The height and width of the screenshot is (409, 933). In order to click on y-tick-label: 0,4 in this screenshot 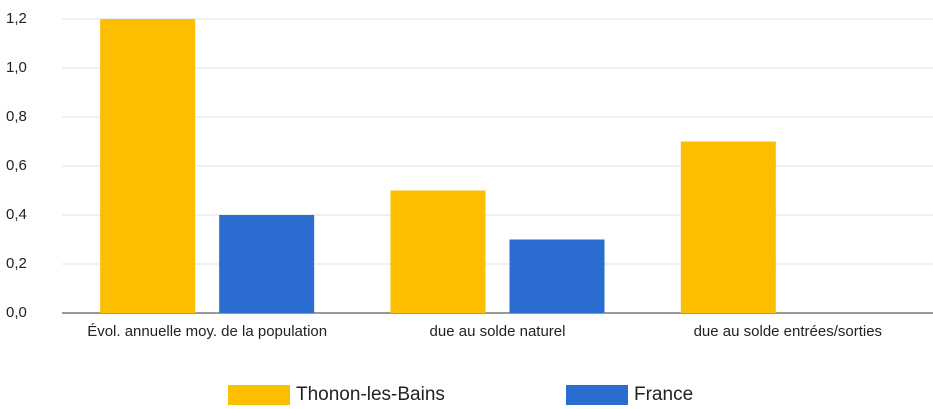, I will do `click(16, 214)`.